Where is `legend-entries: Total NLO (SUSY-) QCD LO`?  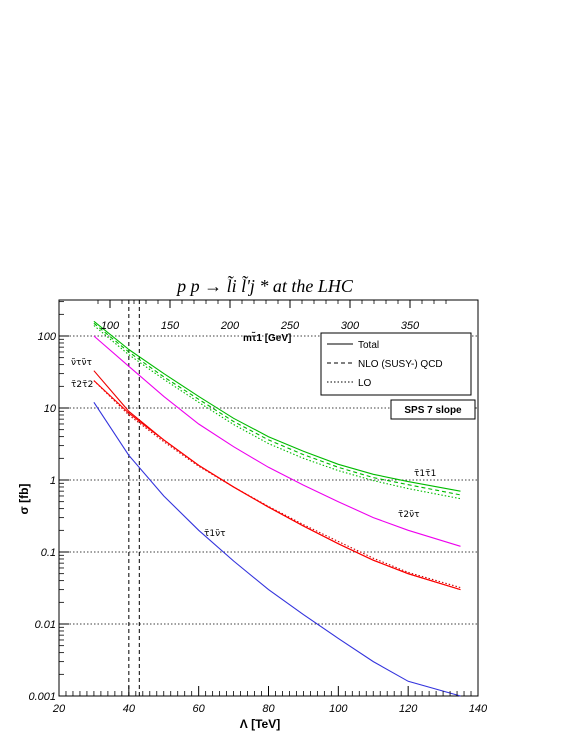
legend-entries: Total NLO (SUSY-) QCD LO is located at coordinates (385, 364).